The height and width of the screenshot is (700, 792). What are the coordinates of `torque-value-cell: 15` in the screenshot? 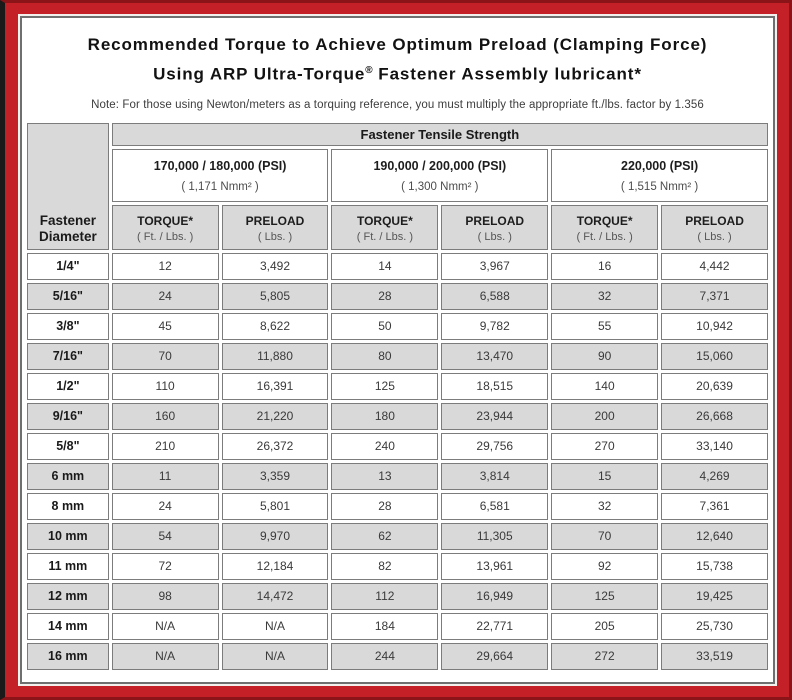 It's located at (605, 476).